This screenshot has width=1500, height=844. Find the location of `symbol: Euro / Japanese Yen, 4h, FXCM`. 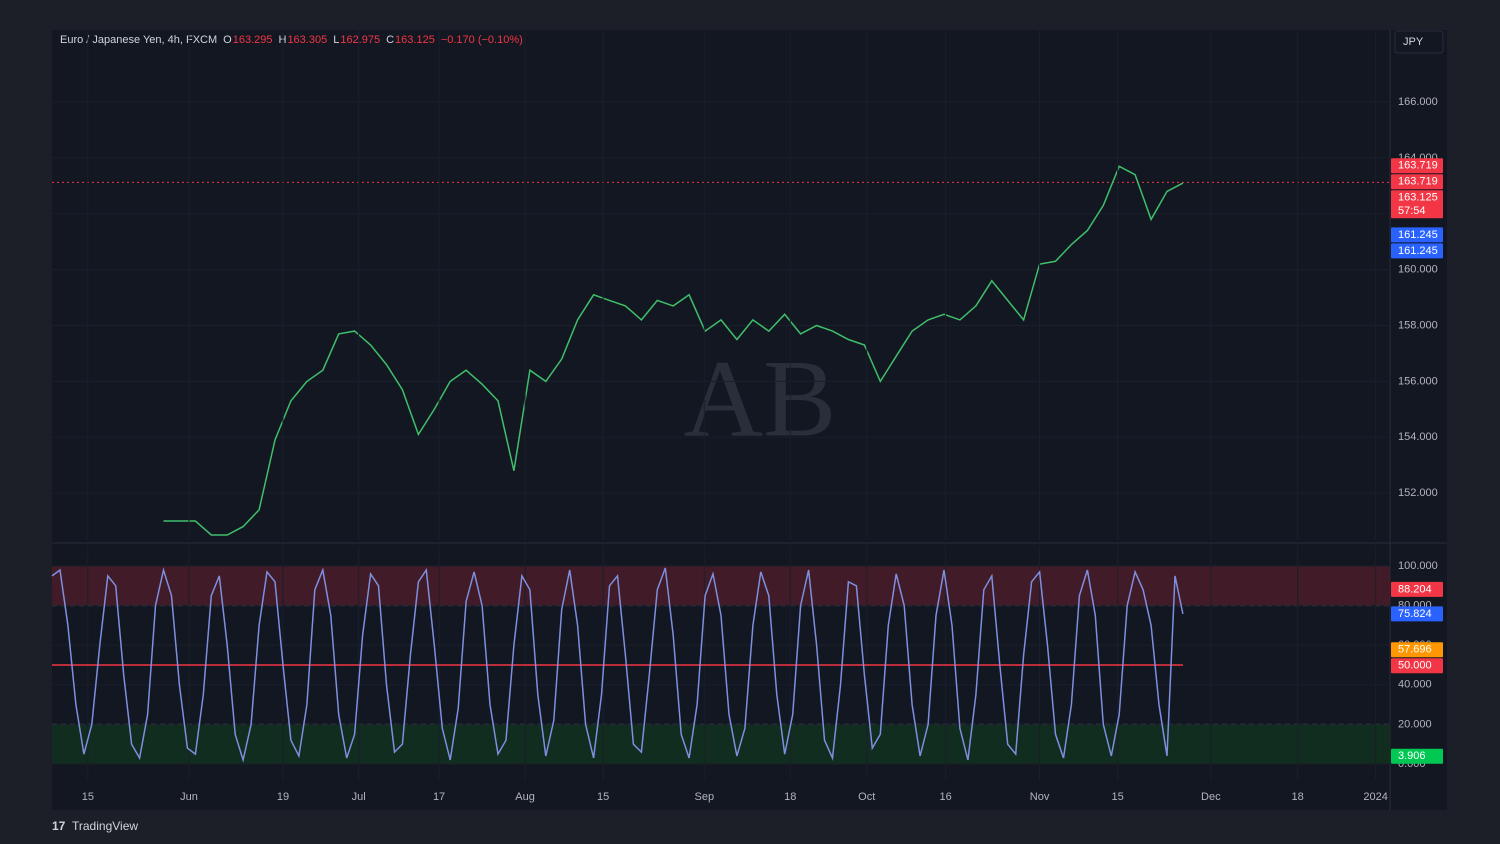

symbol: Euro / Japanese Yen, 4h, FXCM is located at coordinates (138, 40).